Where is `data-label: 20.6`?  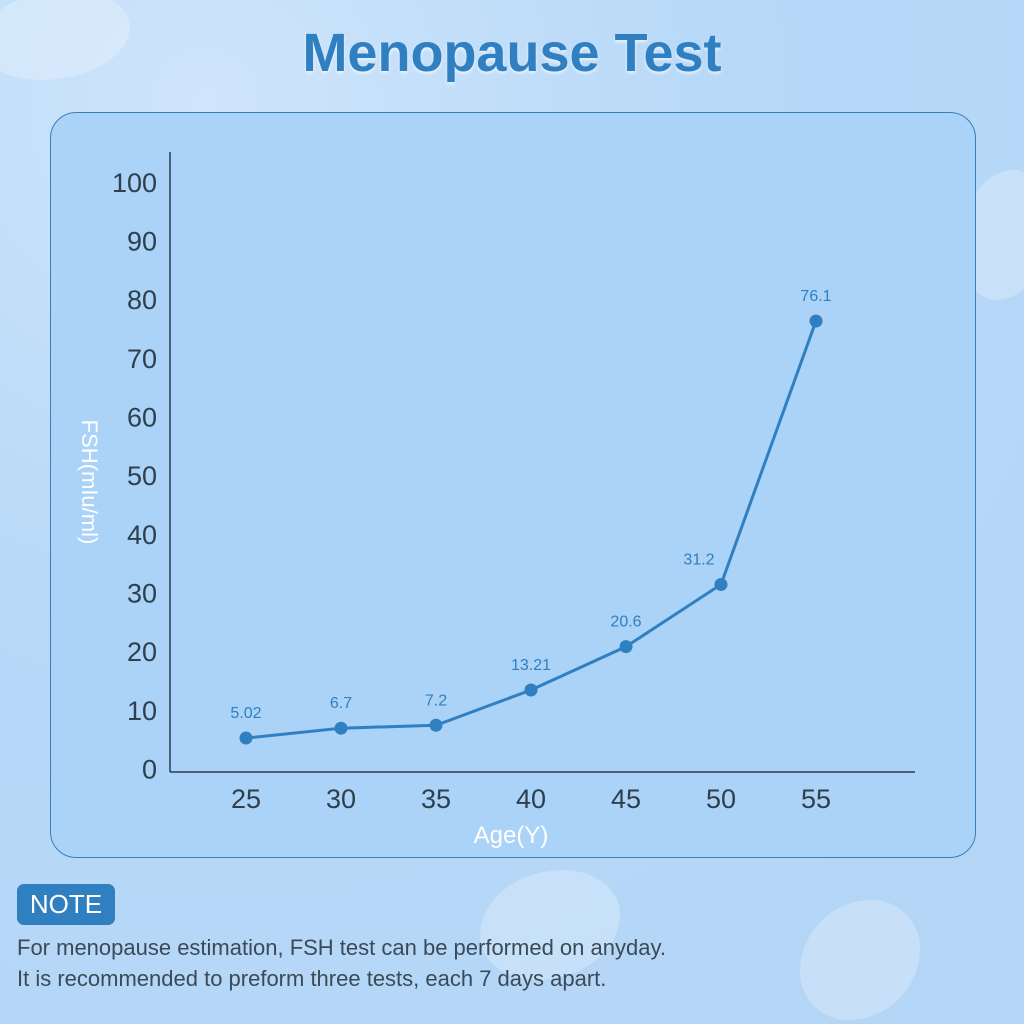 data-label: 20.6 is located at coordinates (625, 622).